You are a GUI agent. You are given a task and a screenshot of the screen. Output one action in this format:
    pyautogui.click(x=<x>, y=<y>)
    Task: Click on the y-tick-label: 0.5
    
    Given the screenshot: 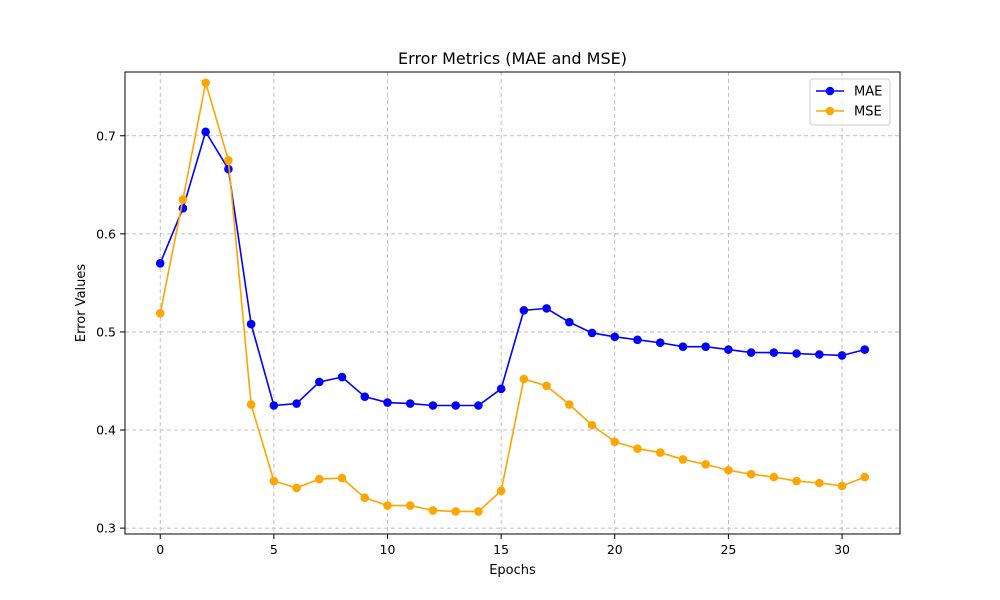 What is the action you would take?
    pyautogui.click(x=106, y=331)
    